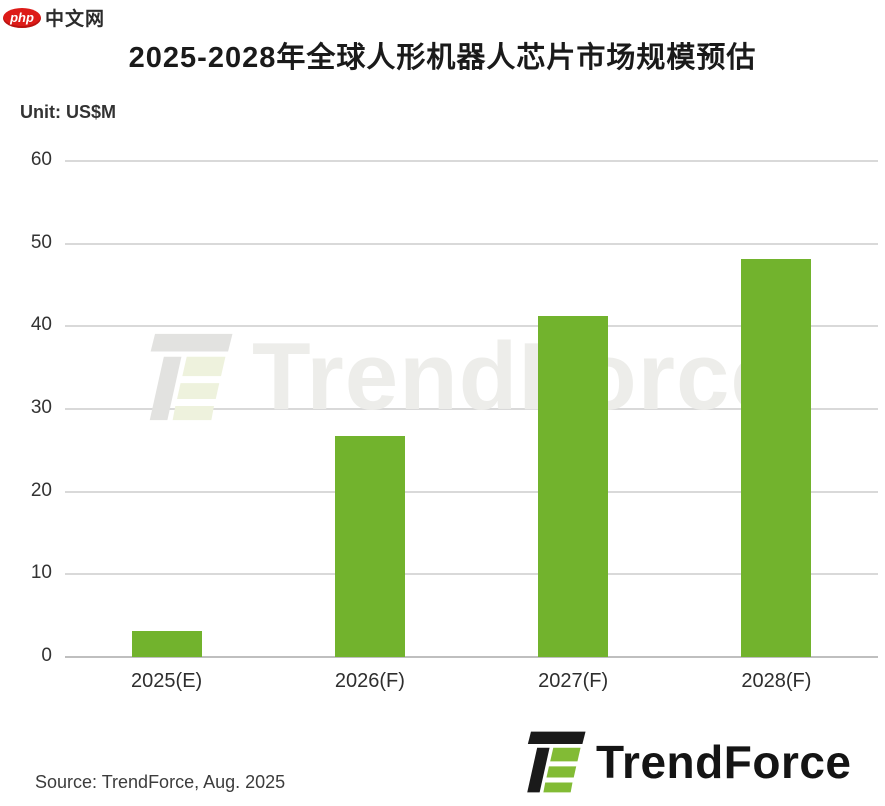 The width and height of the screenshot is (885, 806). I want to click on trendforce-logo-icon, so click(556, 762).